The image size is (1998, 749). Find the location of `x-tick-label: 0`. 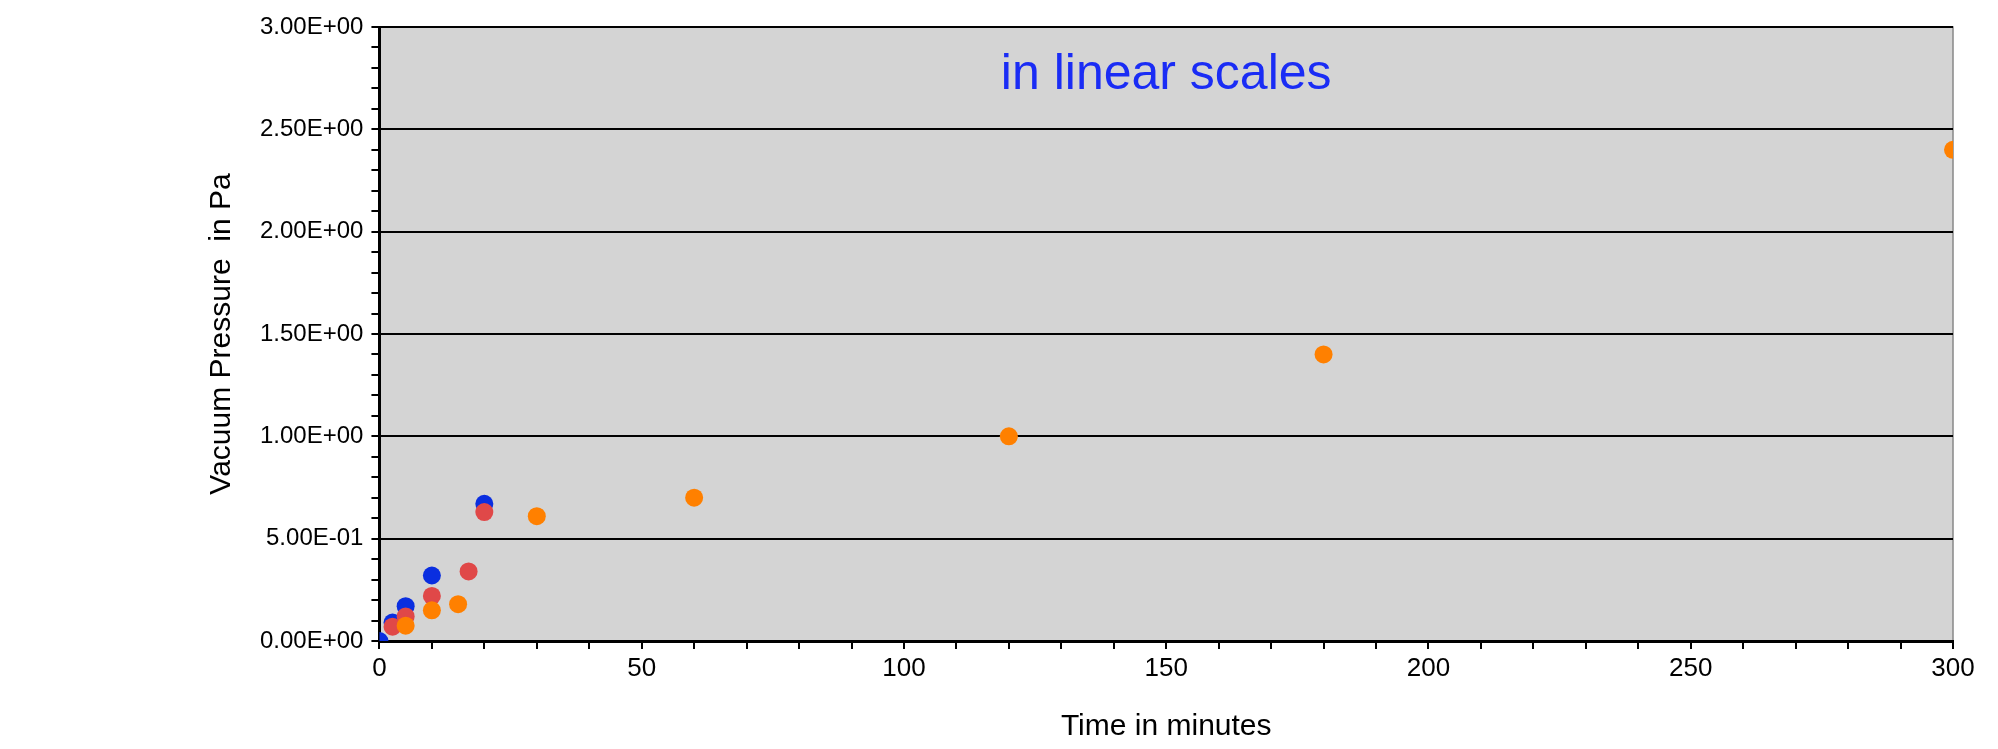

x-tick-label: 0 is located at coordinates (379, 666).